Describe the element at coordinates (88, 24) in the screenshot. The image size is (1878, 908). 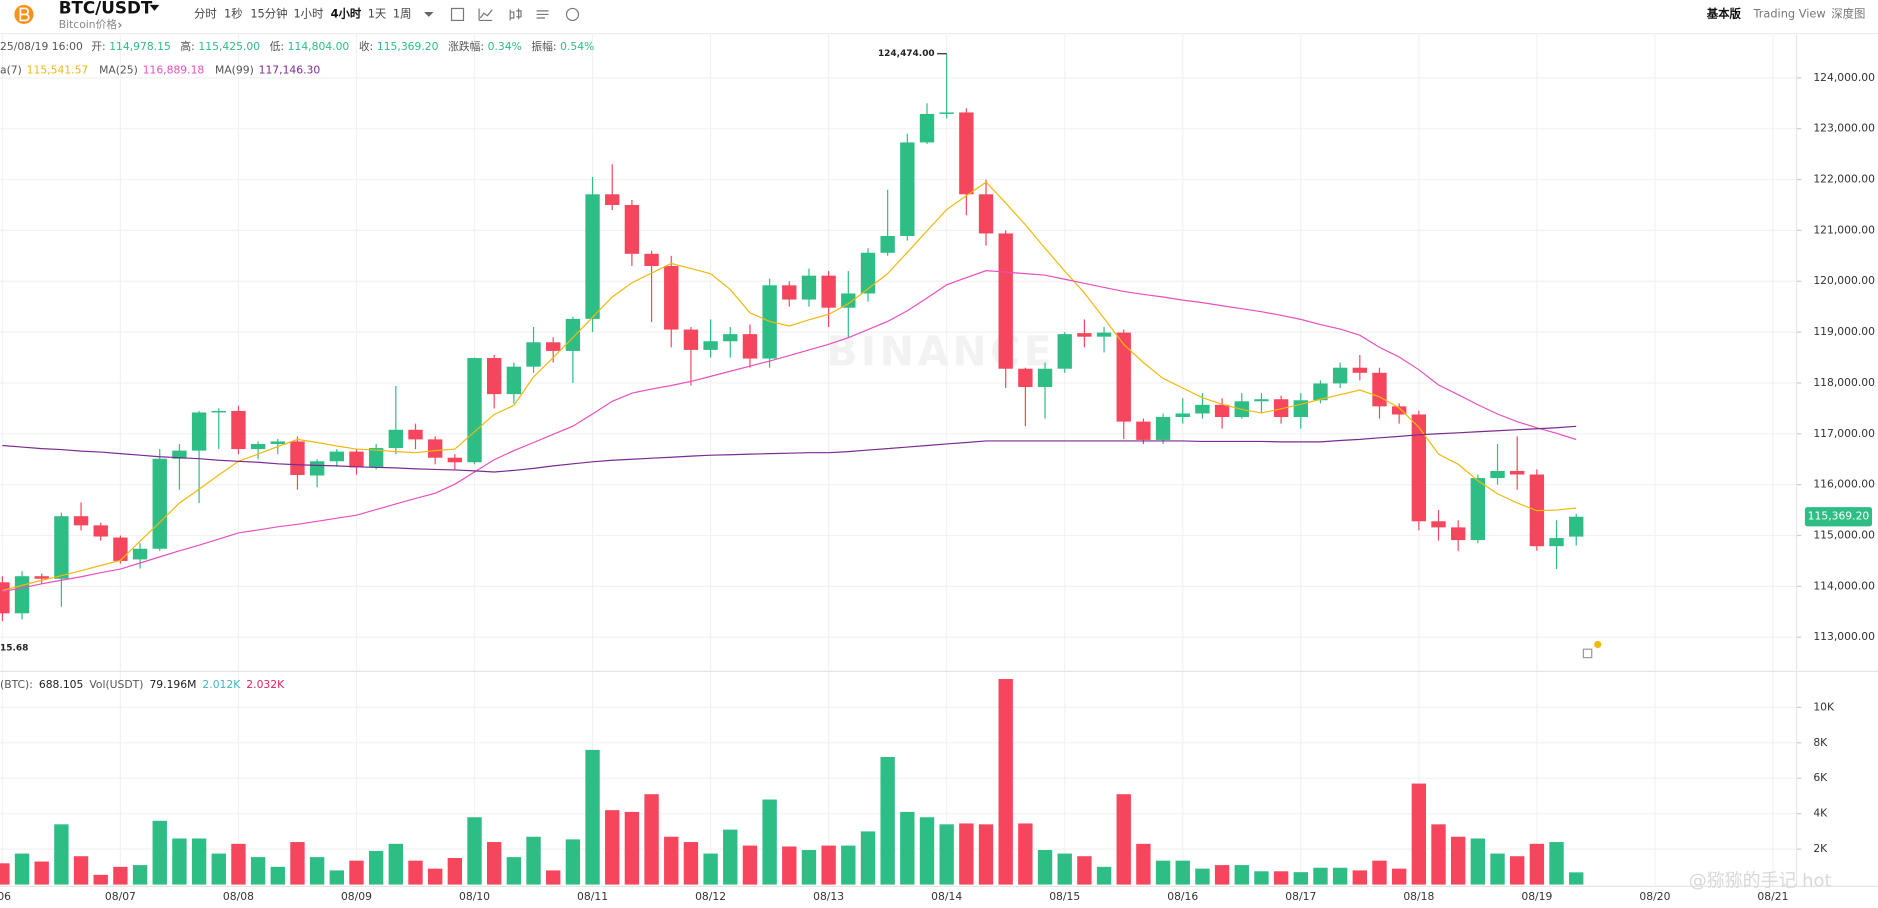
I see `subtitle: Bitcoin价格` at that location.